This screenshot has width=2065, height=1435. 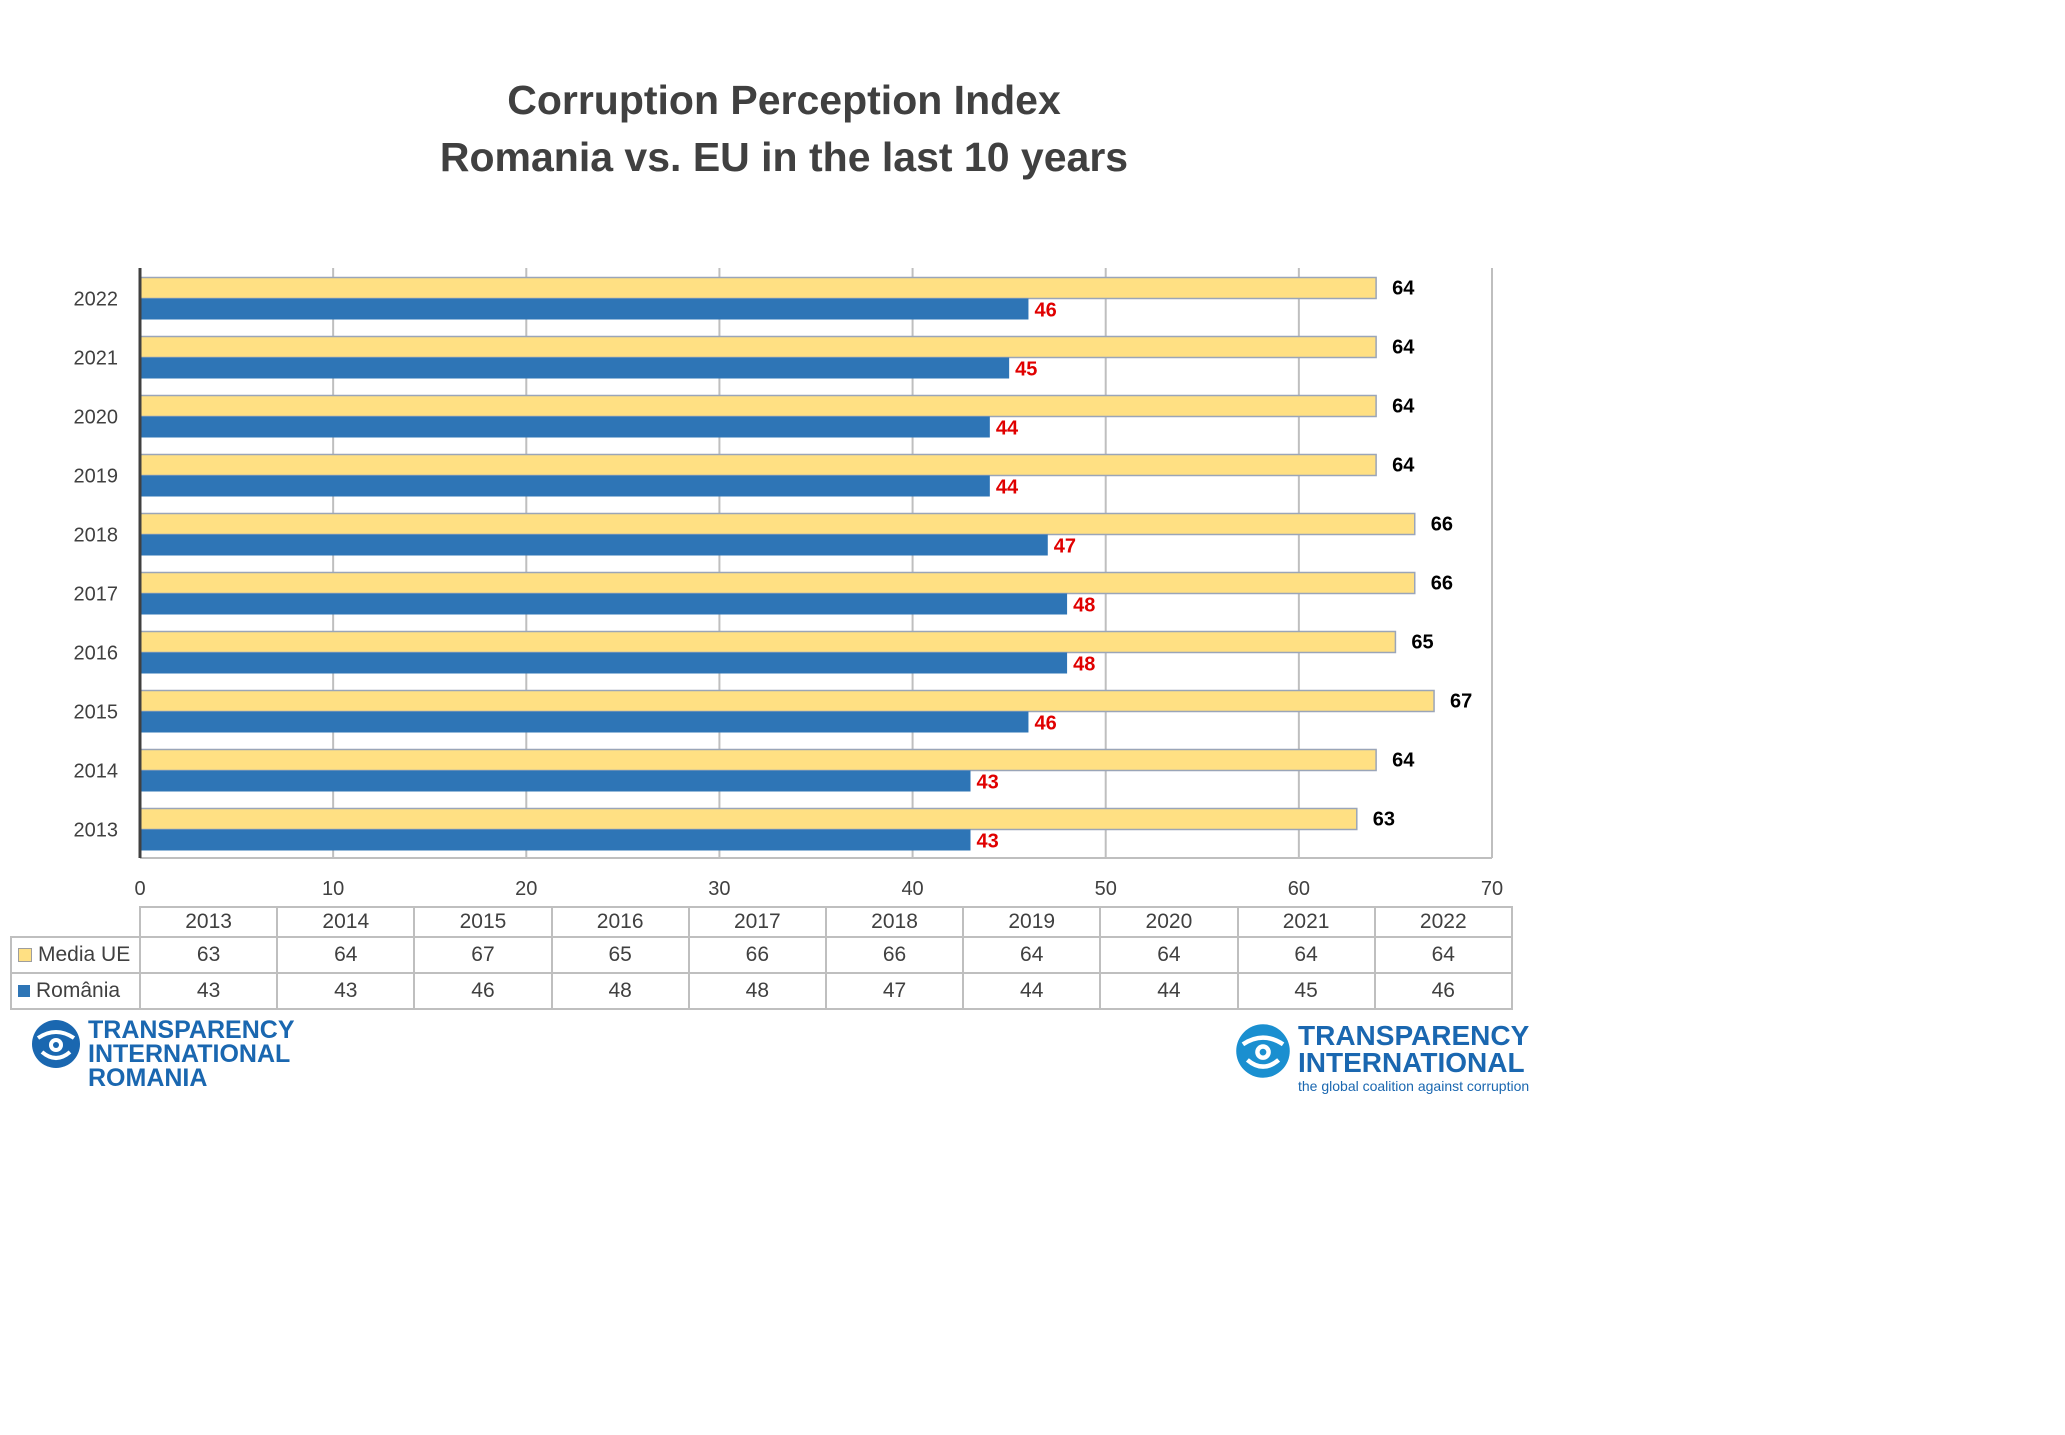 I want to click on logo-right-line-2: INTERNATIONAL, so click(x=1411, y=1062).